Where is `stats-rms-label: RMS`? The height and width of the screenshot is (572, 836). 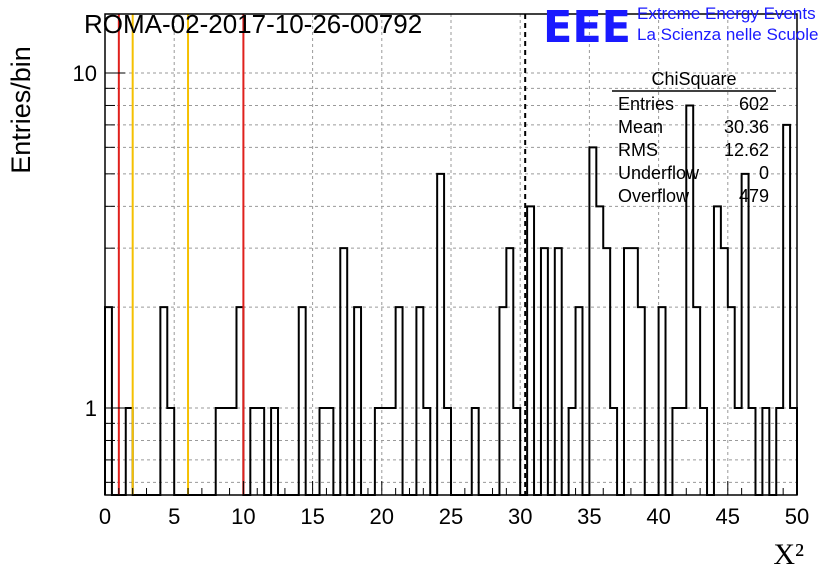
stats-rms-label: RMS is located at coordinates (638, 150).